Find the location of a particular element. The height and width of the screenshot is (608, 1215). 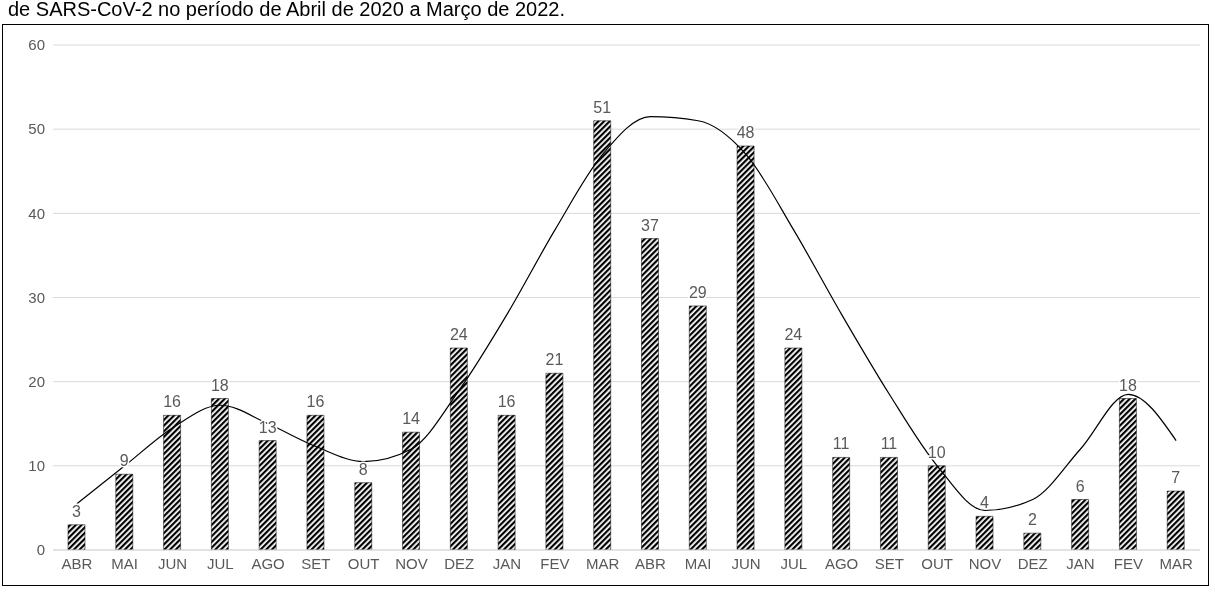

y-tick-label: 0 is located at coordinates (40, 550).